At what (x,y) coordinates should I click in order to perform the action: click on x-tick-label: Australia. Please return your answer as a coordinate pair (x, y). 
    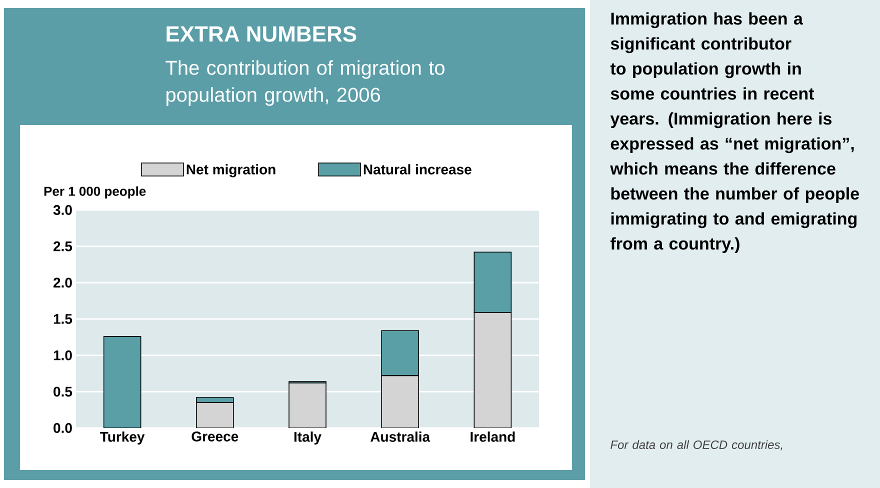
    Looking at the image, I should click on (400, 437).